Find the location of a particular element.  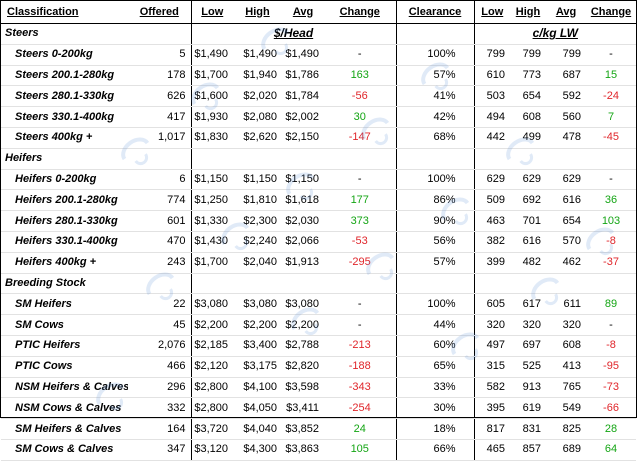

cell-change-ckg: 64 is located at coordinates (611, 450).